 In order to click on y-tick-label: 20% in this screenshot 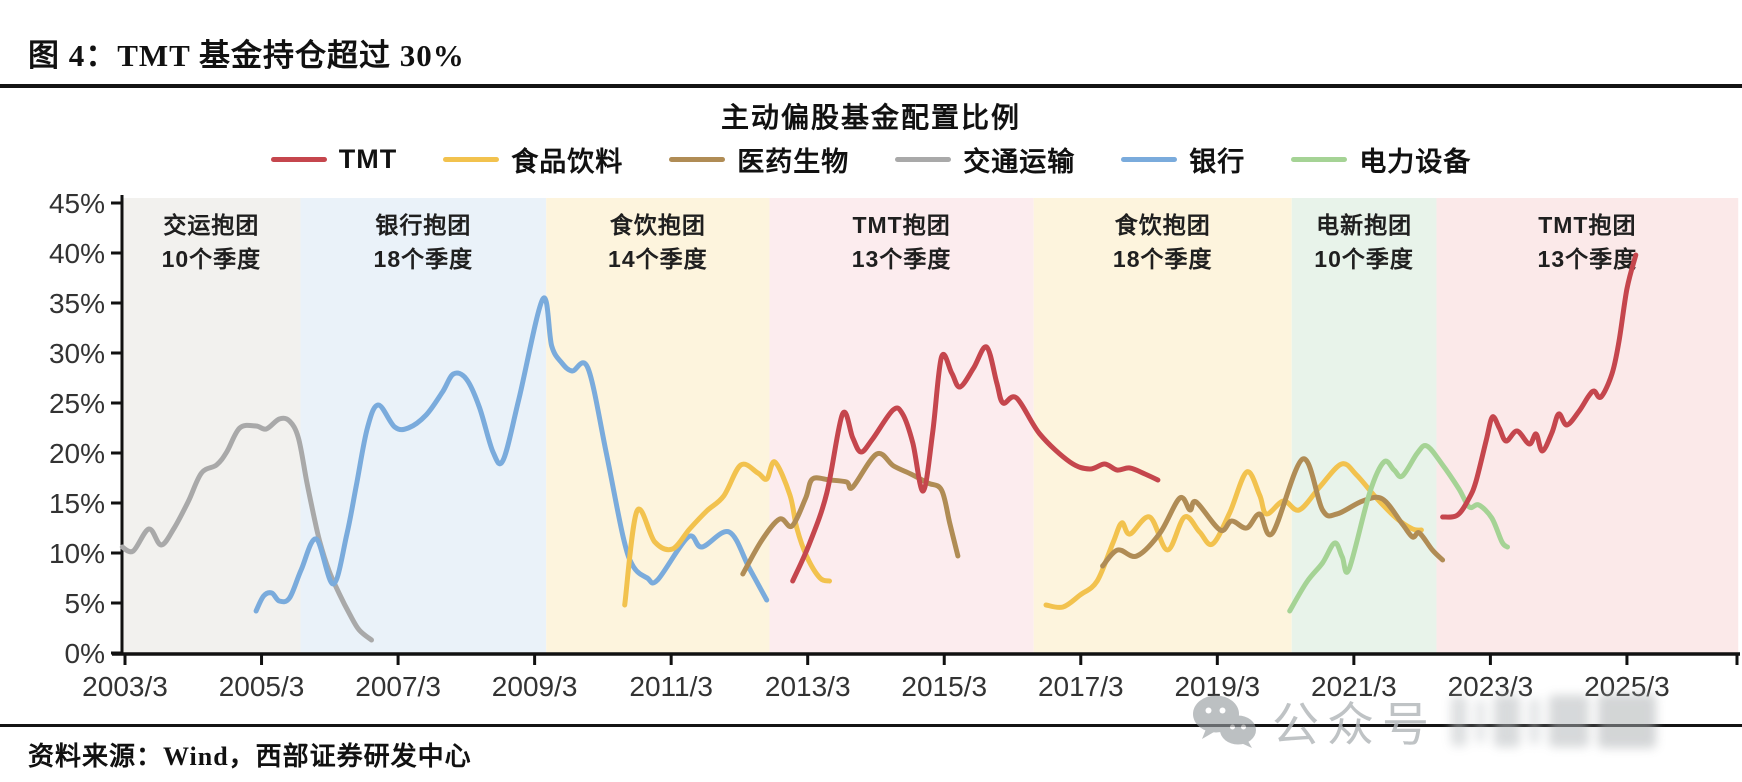, I will do `click(77, 453)`.